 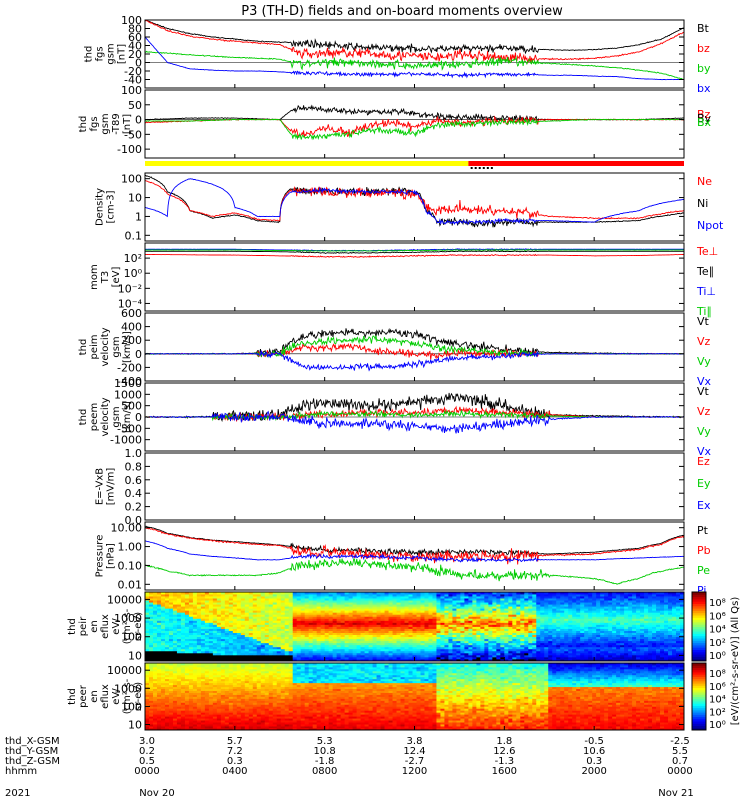 I want to click on y-axis-label: [mV/m], so click(x=111, y=487).